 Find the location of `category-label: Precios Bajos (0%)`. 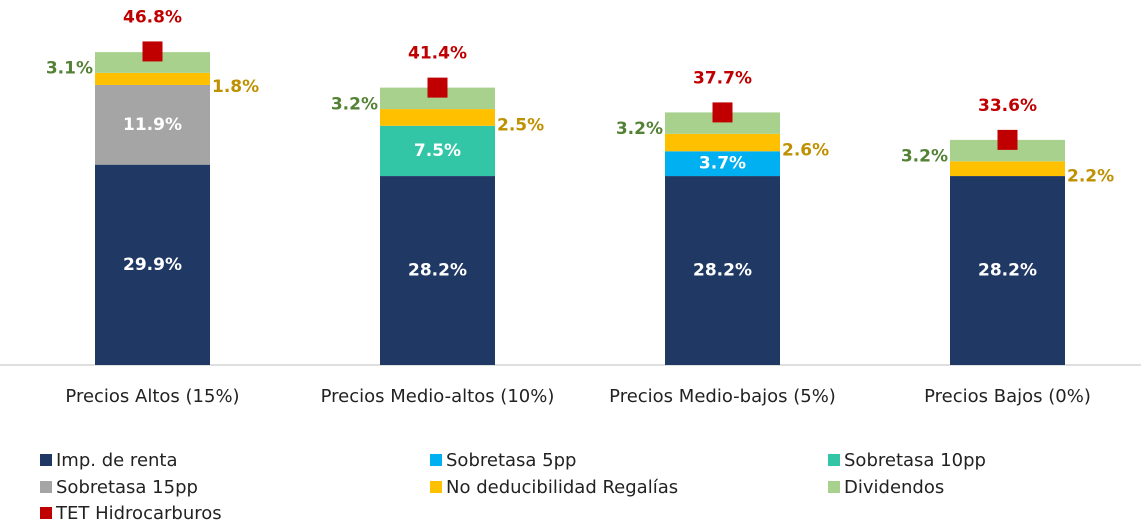

category-label: Precios Bajos (0%) is located at coordinates (1007, 397).